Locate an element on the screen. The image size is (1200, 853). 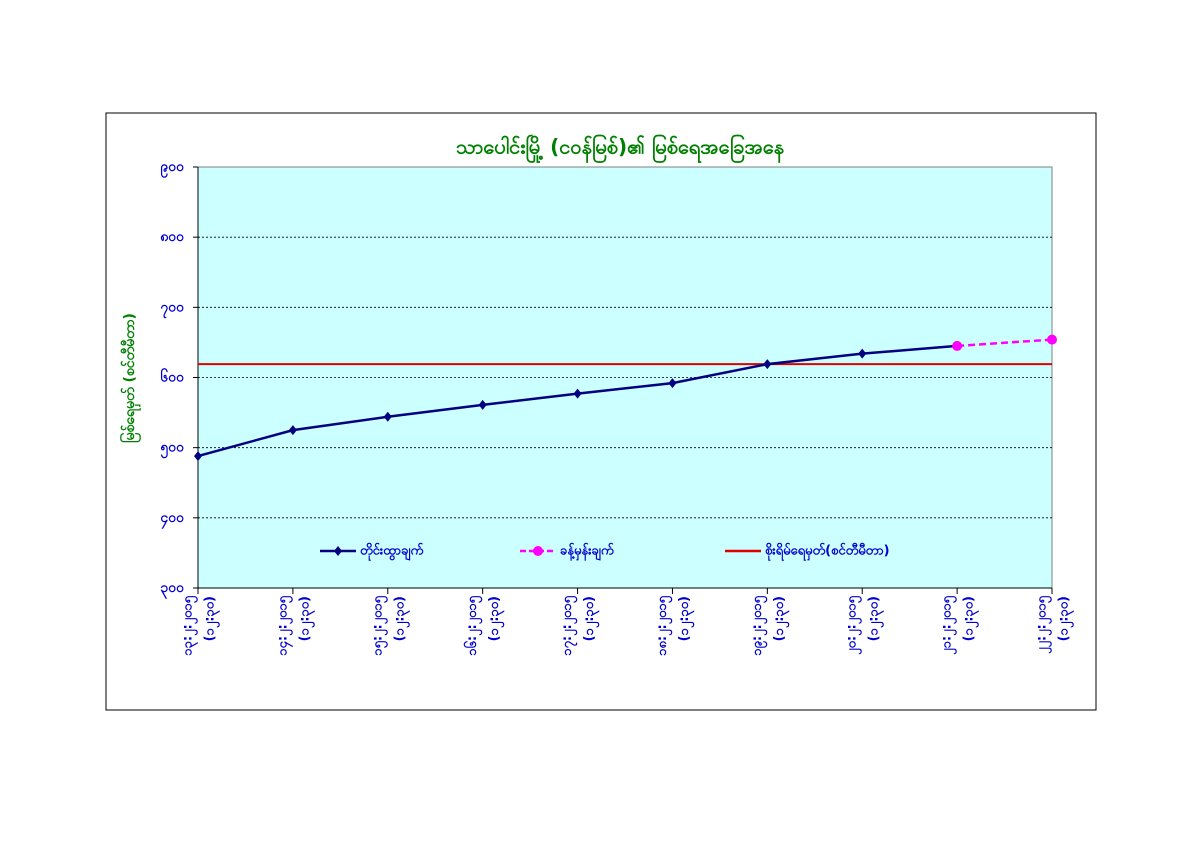
y-tick-label: ၅၀၀ is located at coordinates (172, 449).